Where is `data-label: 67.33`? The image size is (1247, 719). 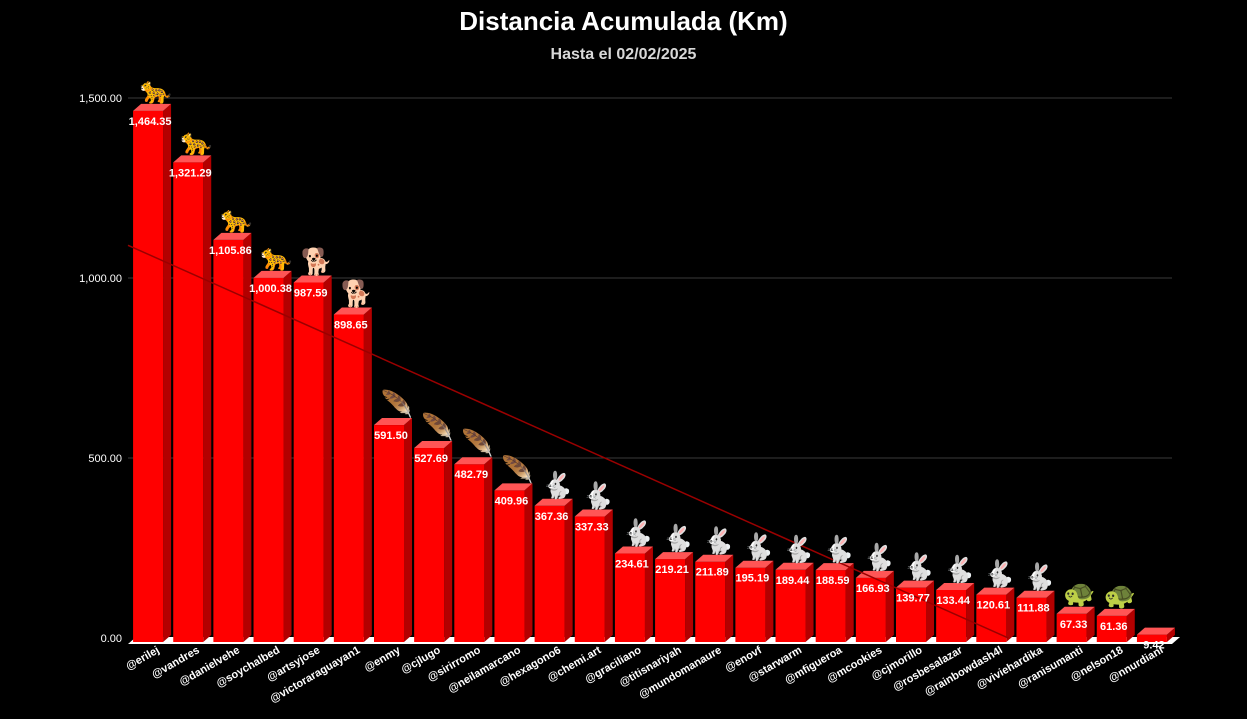
data-label: 67.33 is located at coordinates (1074, 625).